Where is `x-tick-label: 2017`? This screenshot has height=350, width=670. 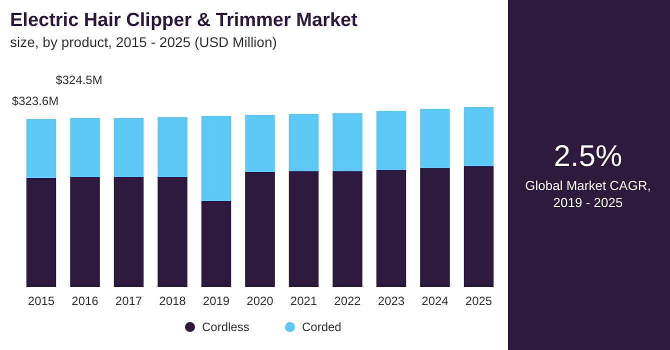
x-tick-label: 2017 is located at coordinates (128, 301).